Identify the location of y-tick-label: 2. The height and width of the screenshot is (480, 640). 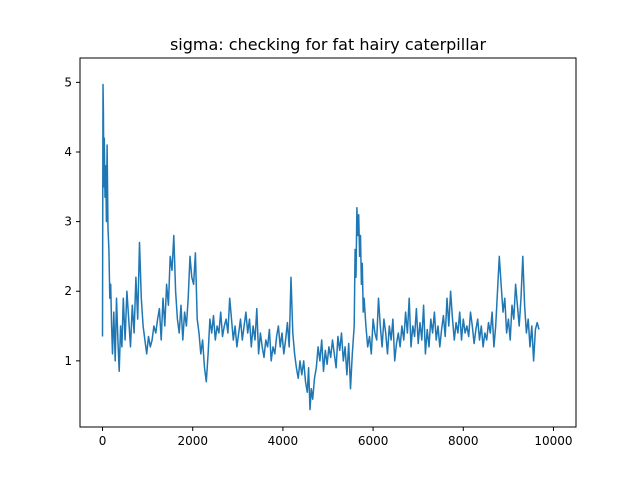
(68, 291).